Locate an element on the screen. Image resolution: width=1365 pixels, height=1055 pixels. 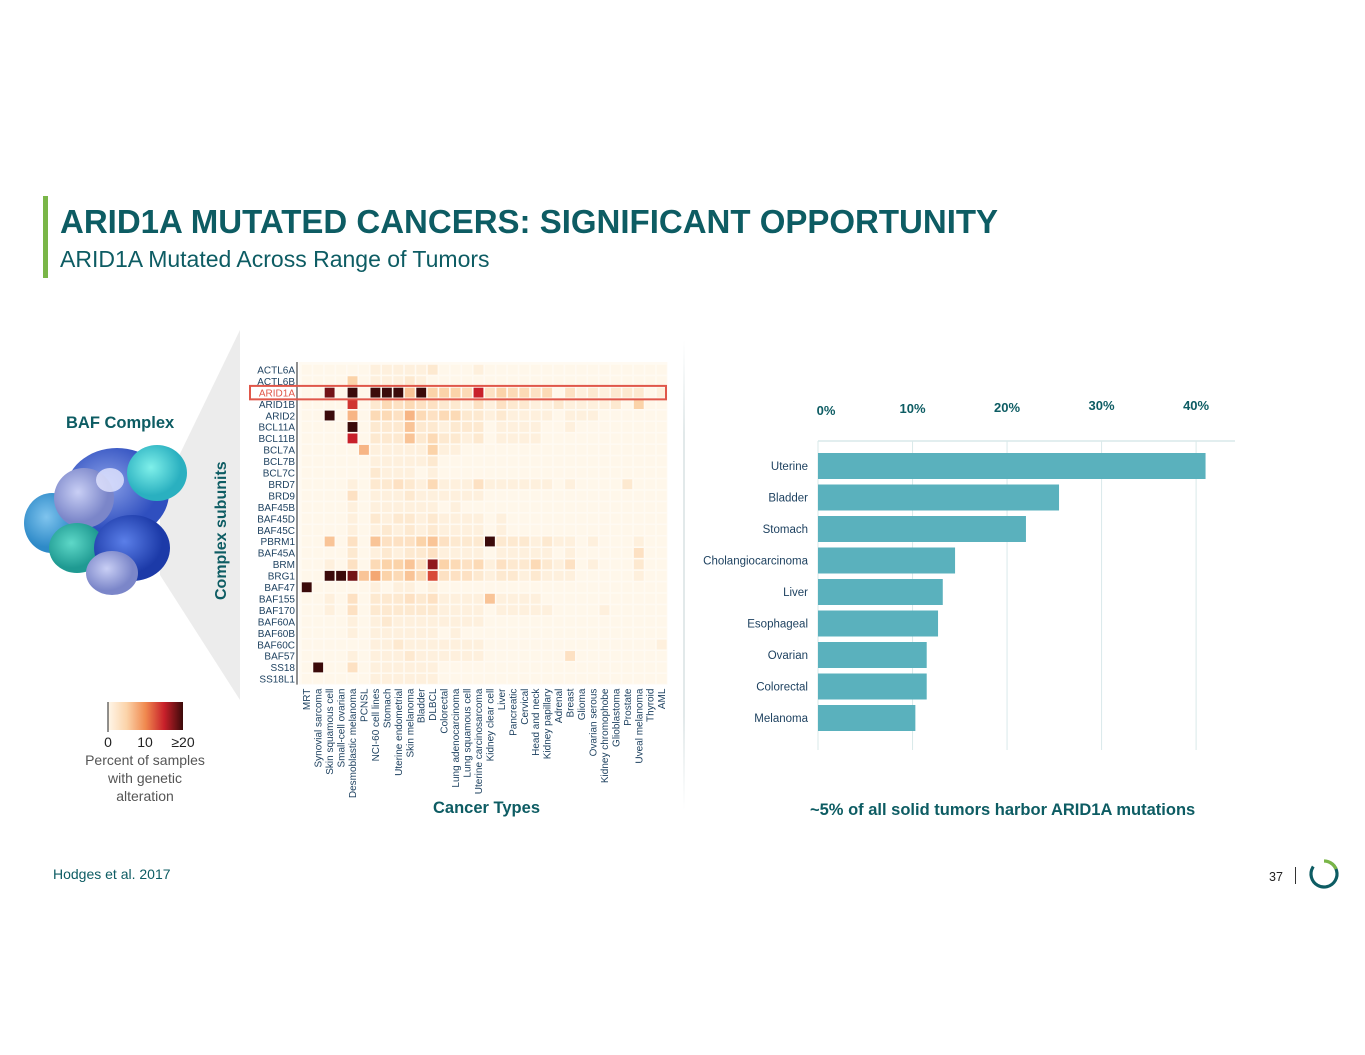
heatmap-column-label: Breast is located at coordinates (571, 702).